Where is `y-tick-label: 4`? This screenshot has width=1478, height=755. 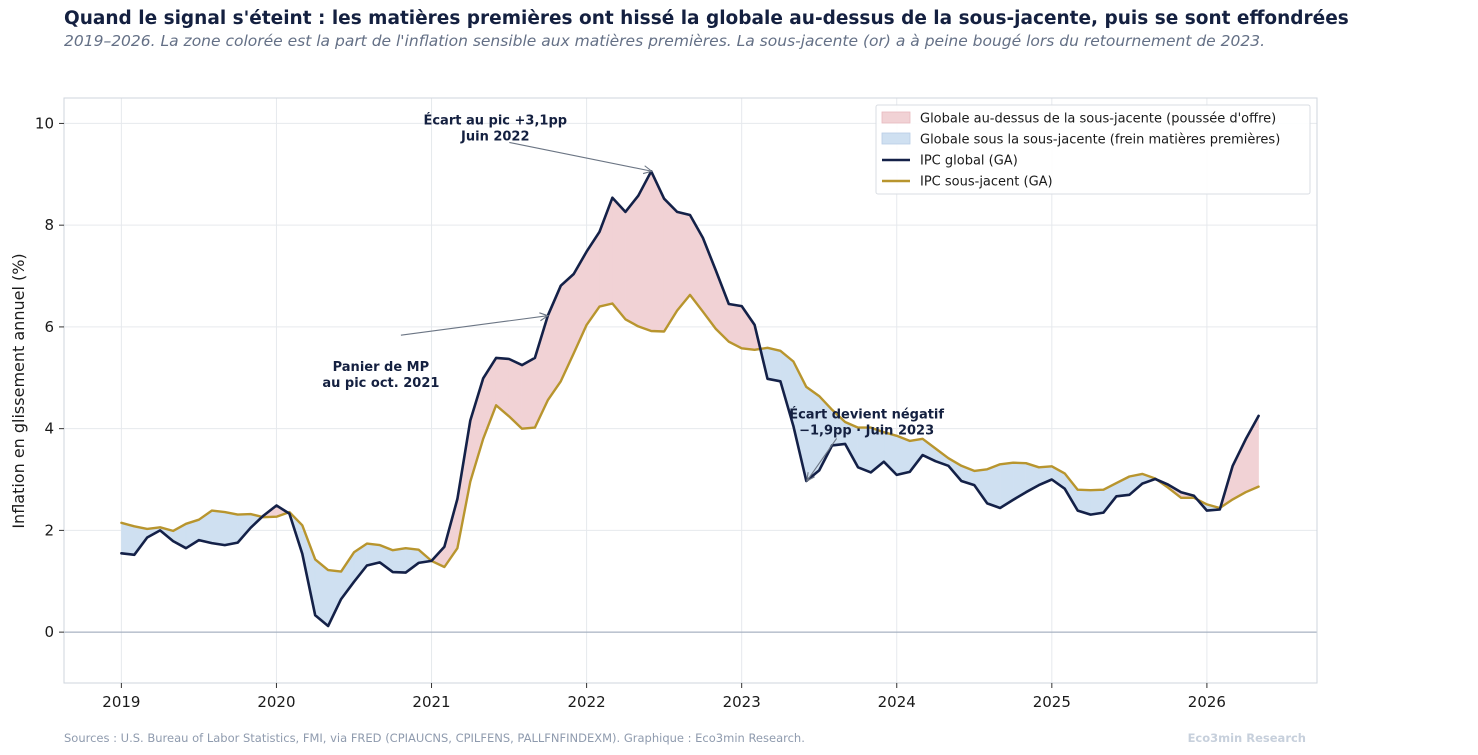 y-tick-label: 4 is located at coordinates (49, 429).